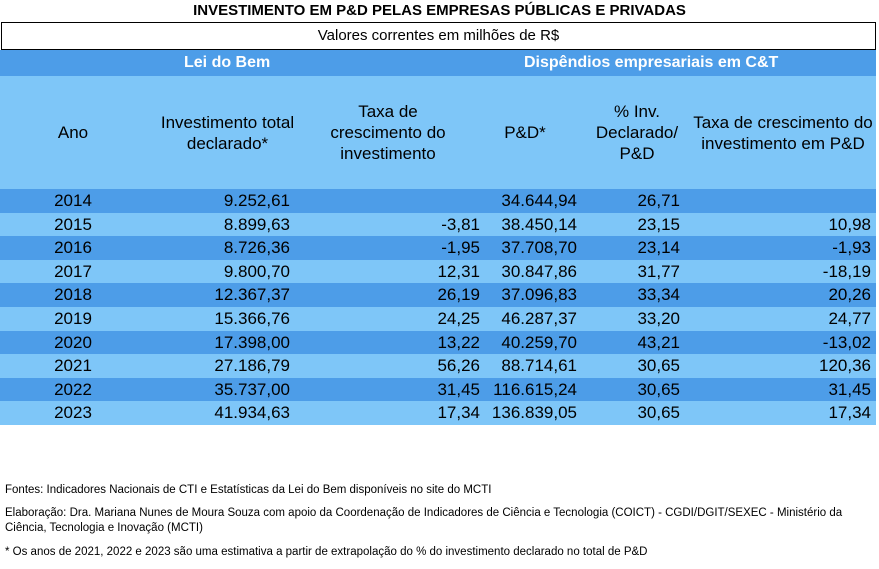 The height and width of the screenshot is (569, 879). Describe the element at coordinates (430, 366) in the screenshot. I see `cell-taxa-investimento: 56,26` at that location.